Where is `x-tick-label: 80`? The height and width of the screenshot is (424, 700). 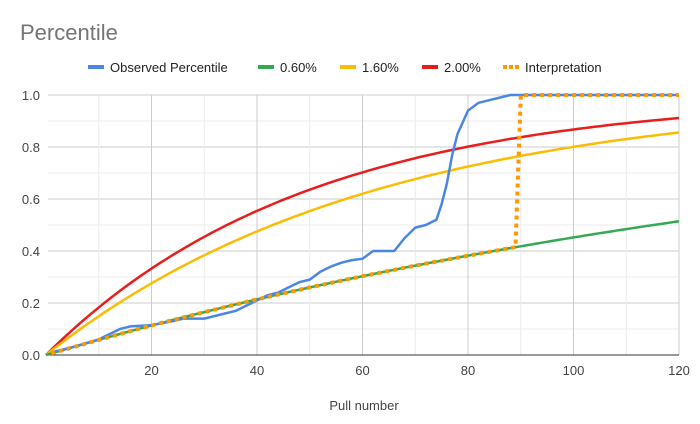
x-tick-label: 80 is located at coordinates (468, 370).